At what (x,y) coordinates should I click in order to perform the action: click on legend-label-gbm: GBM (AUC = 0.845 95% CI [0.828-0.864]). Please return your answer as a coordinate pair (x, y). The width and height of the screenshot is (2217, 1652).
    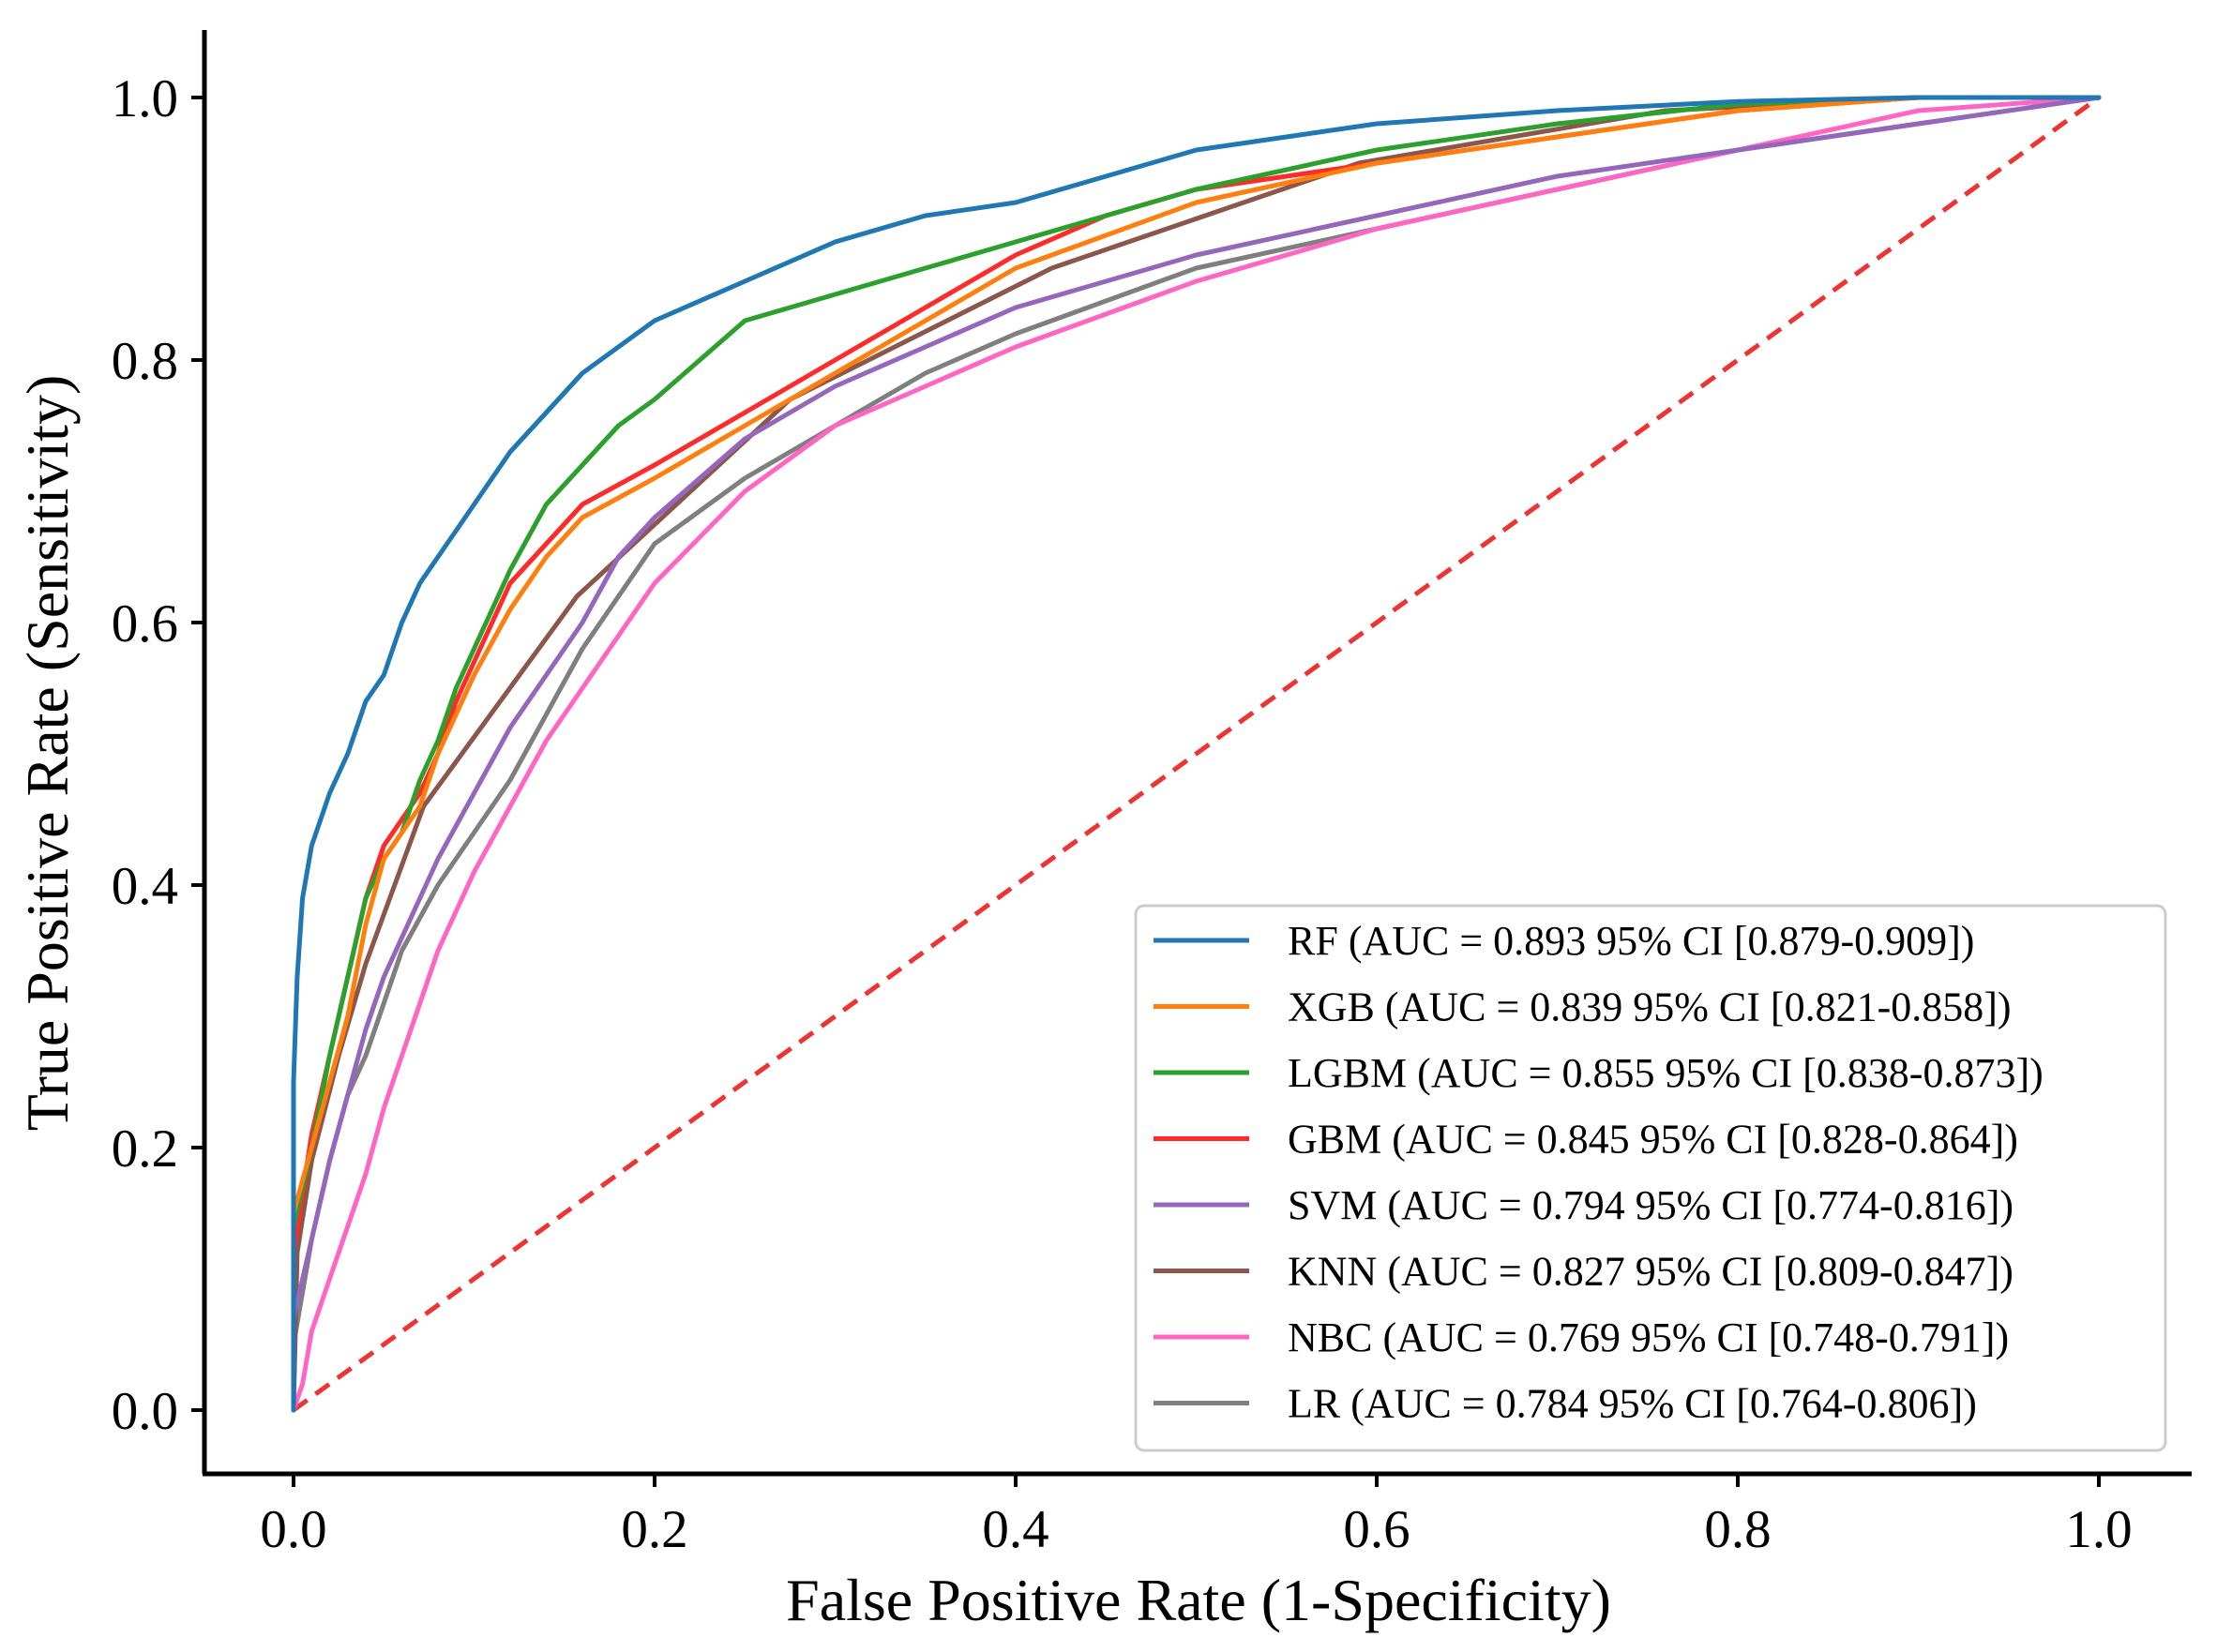
    Looking at the image, I should click on (1653, 1140).